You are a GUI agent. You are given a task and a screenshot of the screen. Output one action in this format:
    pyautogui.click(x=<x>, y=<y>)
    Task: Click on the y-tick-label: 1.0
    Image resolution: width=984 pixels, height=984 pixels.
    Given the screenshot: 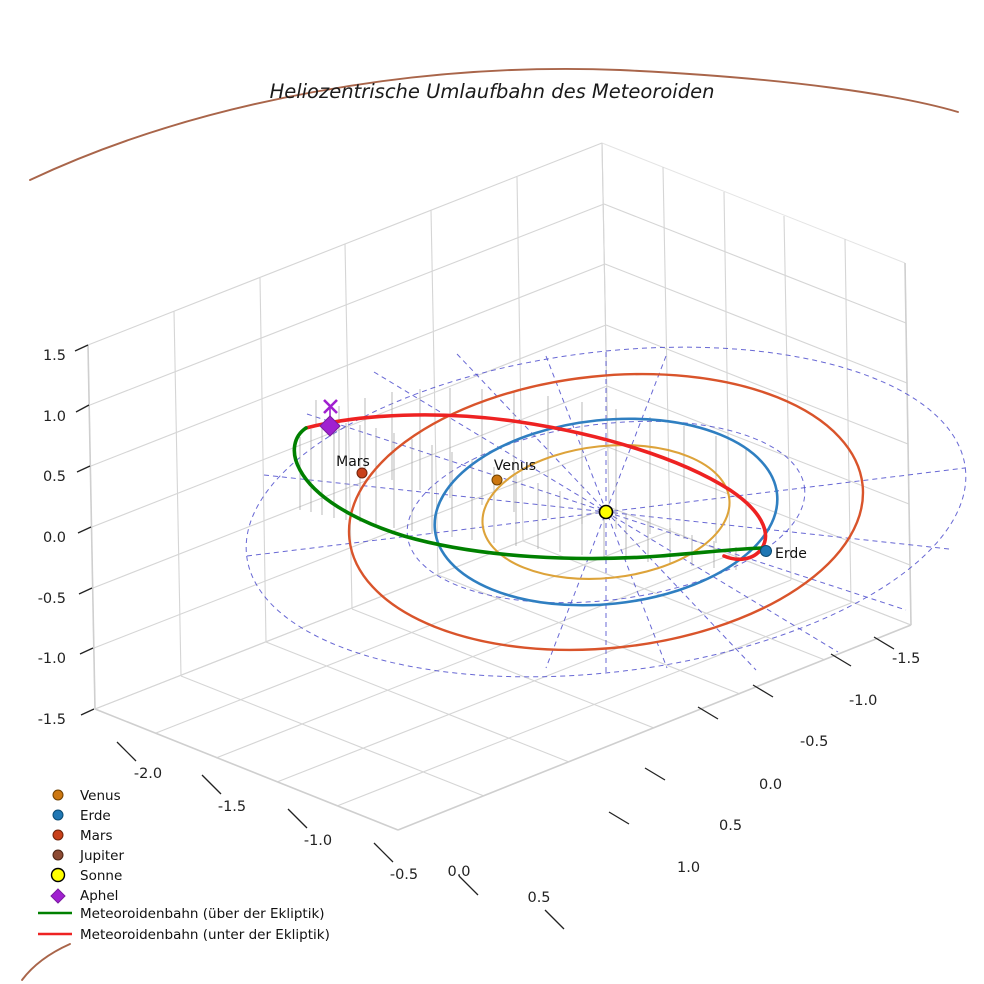 What is the action you would take?
    pyautogui.click(x=688, y=868)
    